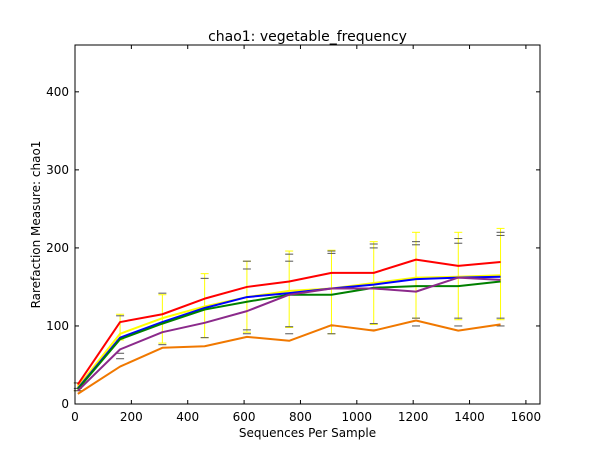  What do you see at coordinates (357, 417) in the screenshot?
I see `x-tick-label: 1000` at bounding box center [357, 417].